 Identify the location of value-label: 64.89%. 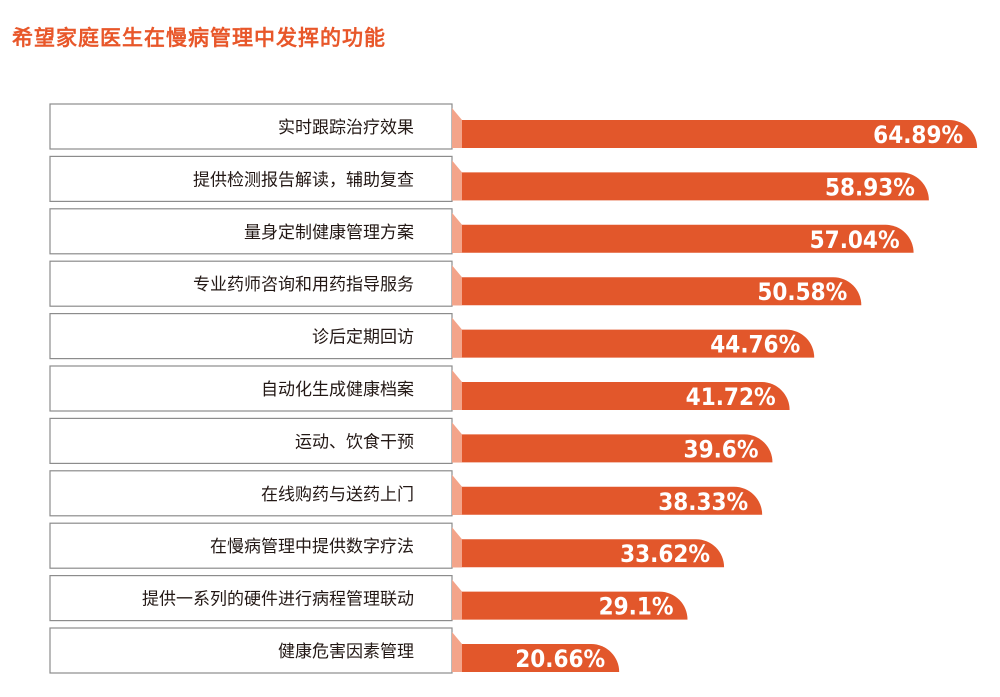
(918, 135).